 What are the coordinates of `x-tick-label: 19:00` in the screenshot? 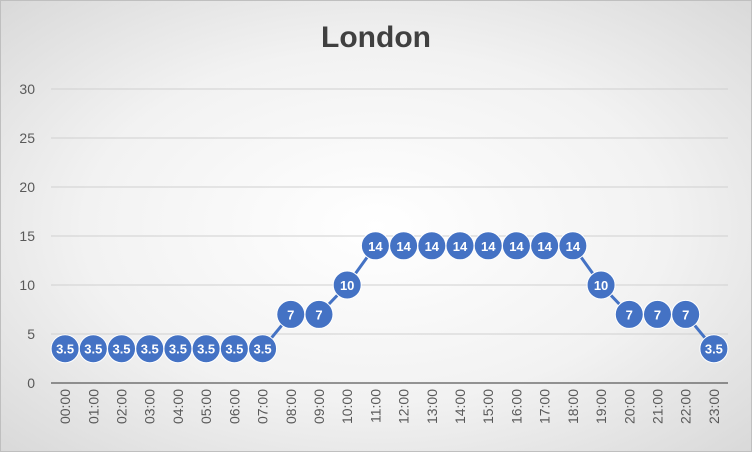 It's located at (601, 406).